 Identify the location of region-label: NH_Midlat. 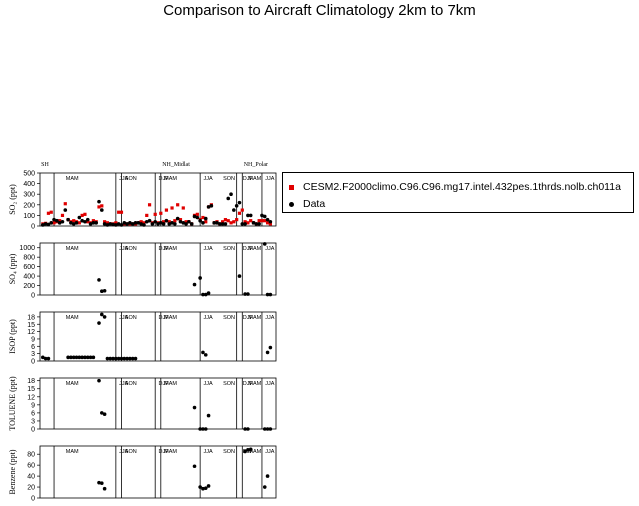
(176, 165).